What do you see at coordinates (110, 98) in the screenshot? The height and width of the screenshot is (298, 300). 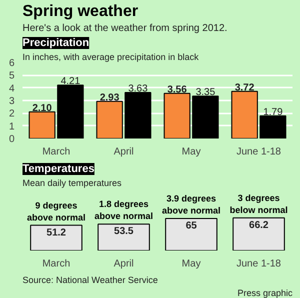 I see `data-label: 2.93` at bounding box center [110, 98].